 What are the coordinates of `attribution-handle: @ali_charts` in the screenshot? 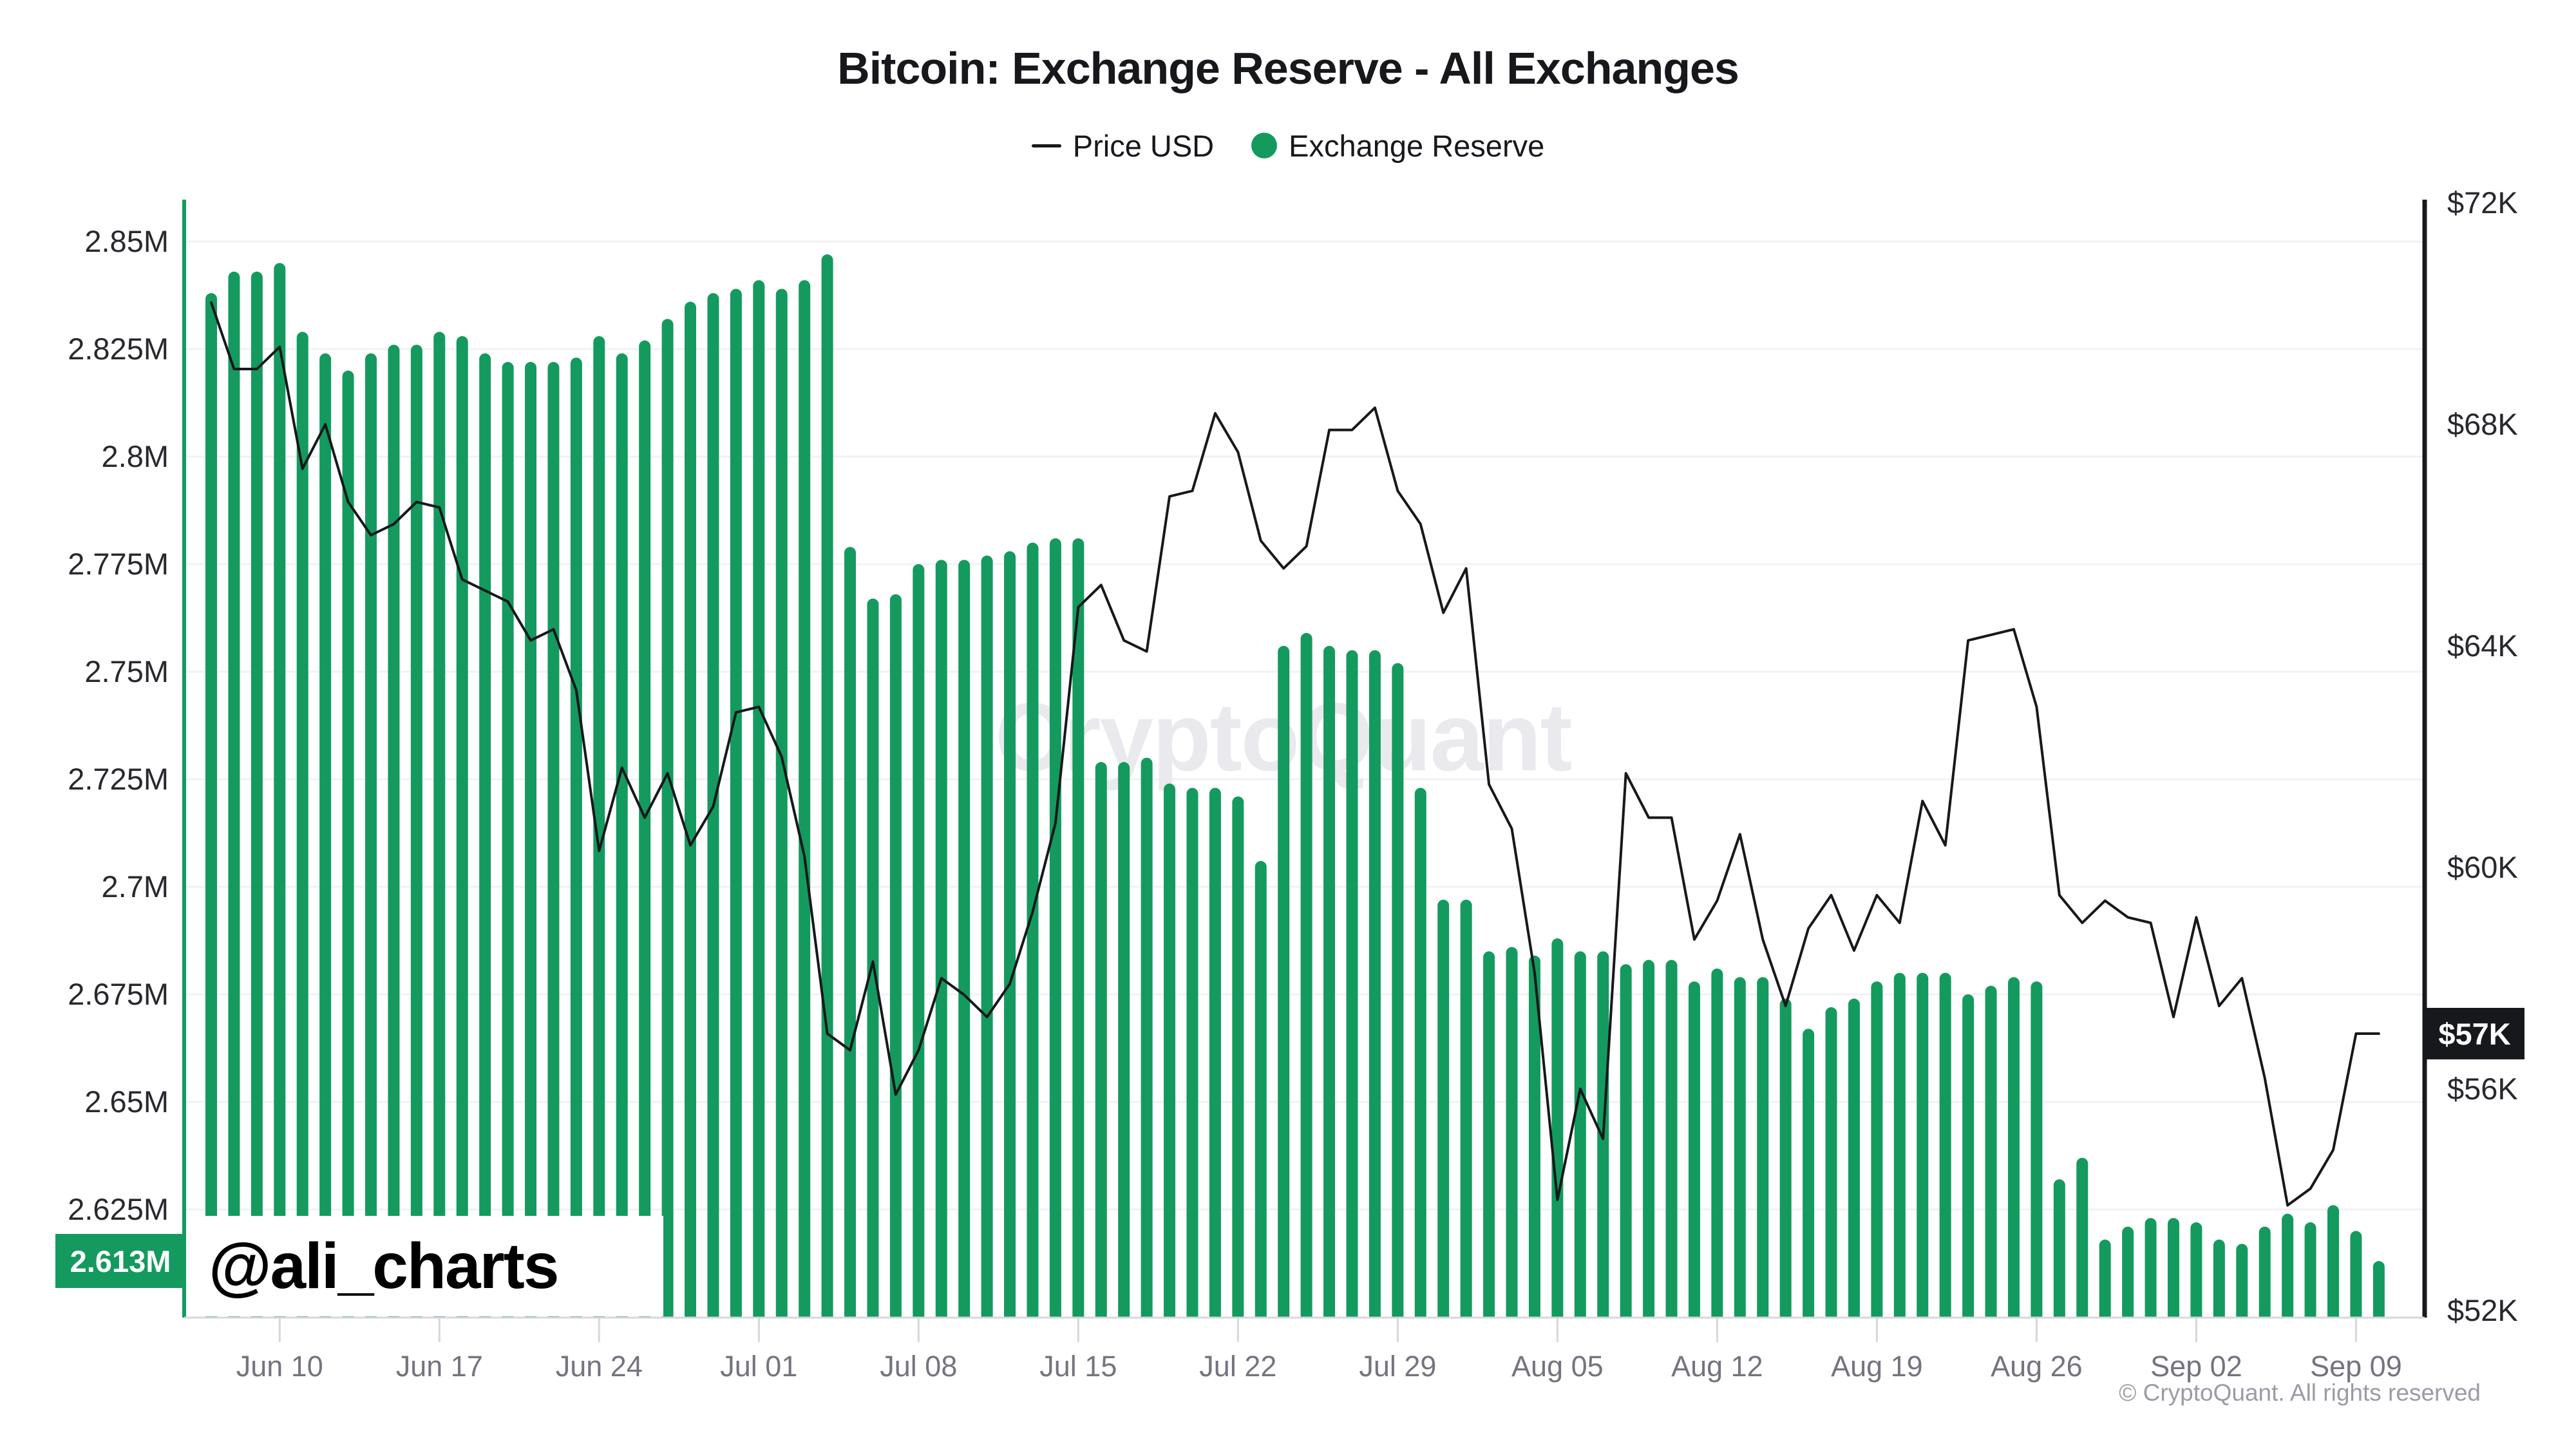 It's located at (384, 1265).